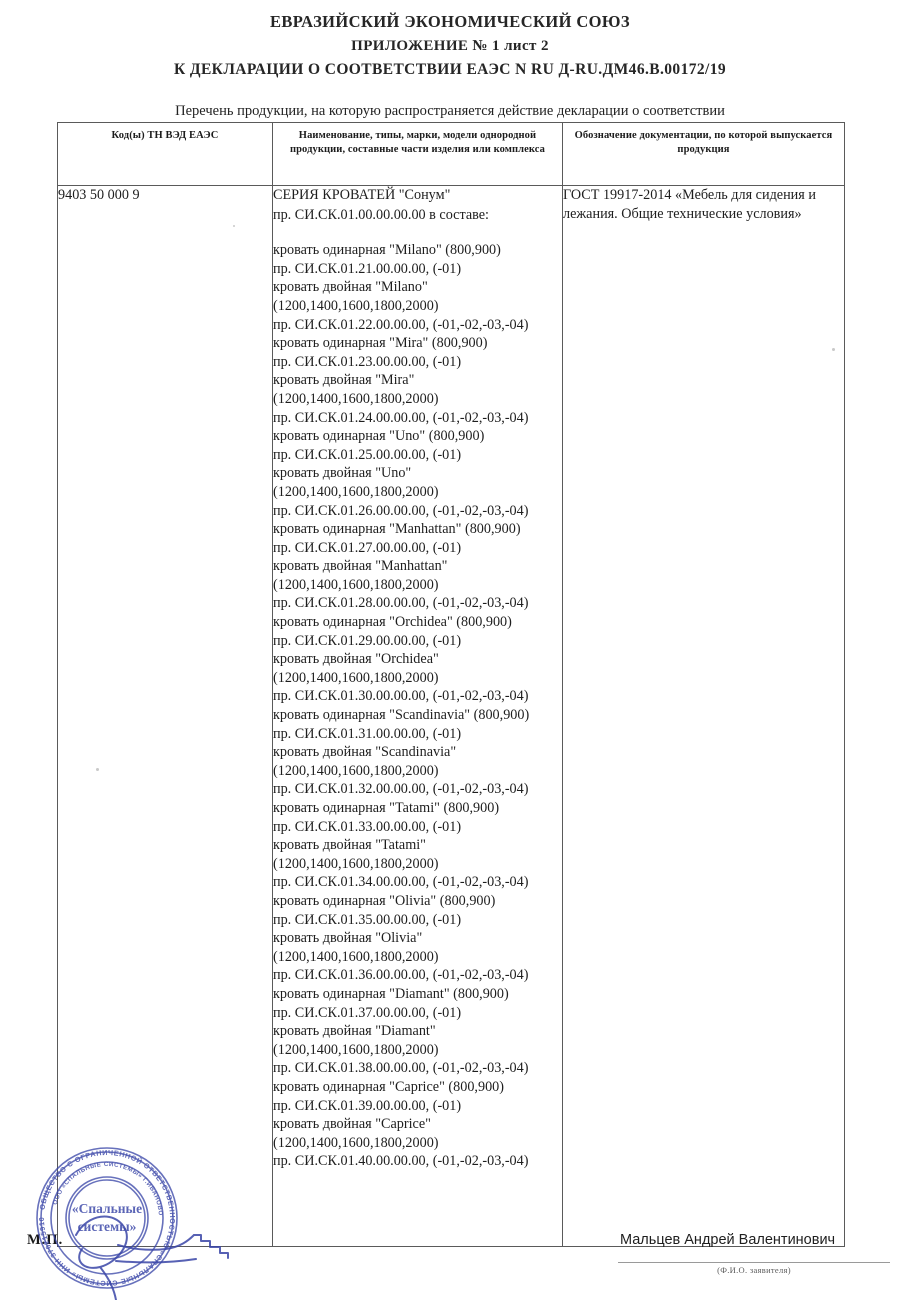  What do you see at coordinates (367, 268) in the screenshot?
I see `product-item-line: пр. СИ.СК.01.21.00.00.00, (-01)` at bounding box center [367, 268].